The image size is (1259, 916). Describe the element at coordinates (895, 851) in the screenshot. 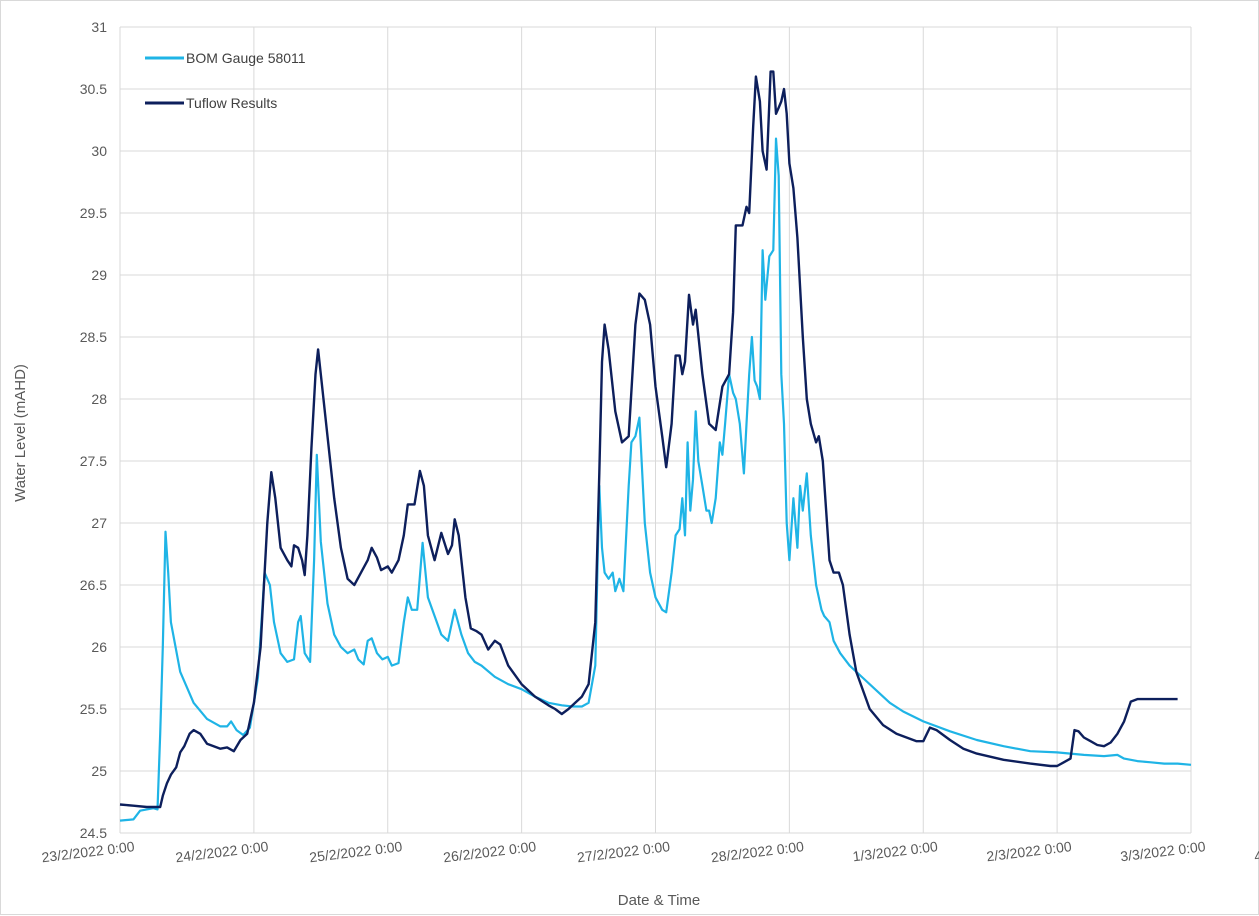

I see `x-tick-label: 1/3/2022 0:00` at that location.